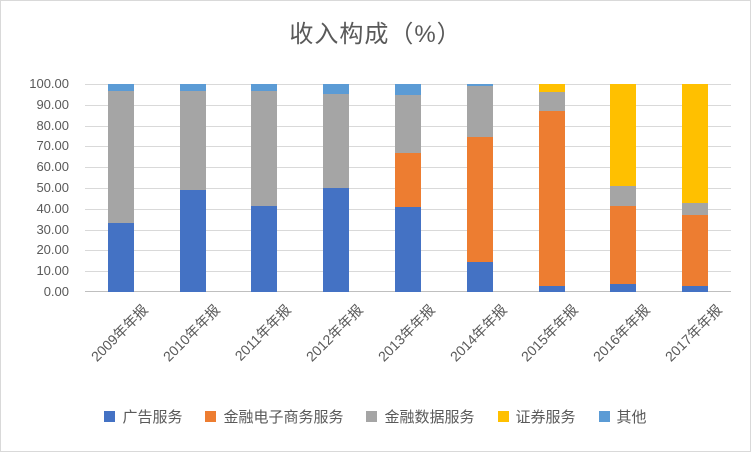  Describe the element at coordinates (545, 417) in the screenshot. I see `legend-label-securities-services: 证券服务` at that location.